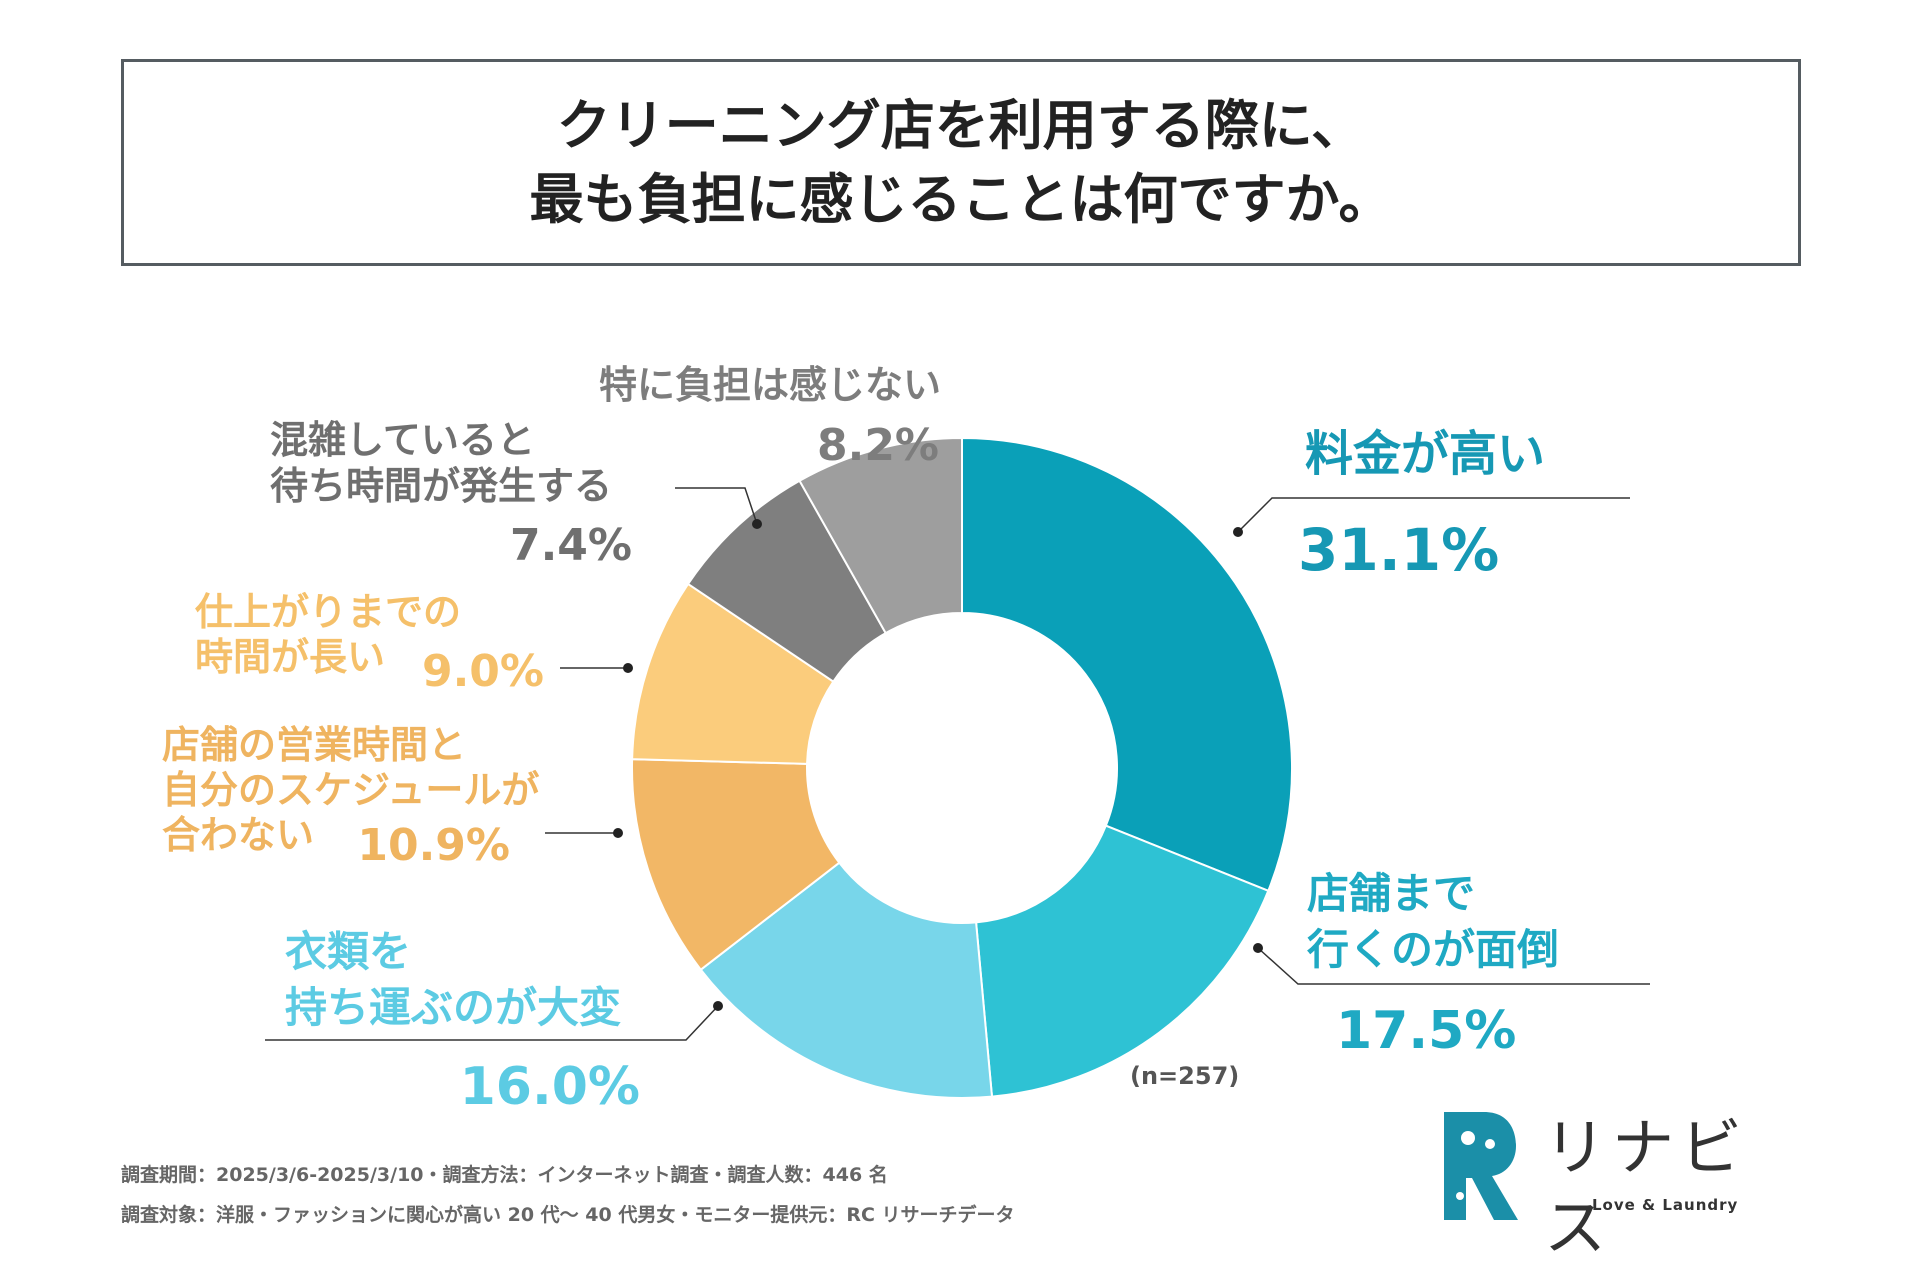 The image size is (1920, 1280). Describe the element at coordinates (1398, 550) in the screenshot. I see `slice-value-1: 31.1%` at that location.